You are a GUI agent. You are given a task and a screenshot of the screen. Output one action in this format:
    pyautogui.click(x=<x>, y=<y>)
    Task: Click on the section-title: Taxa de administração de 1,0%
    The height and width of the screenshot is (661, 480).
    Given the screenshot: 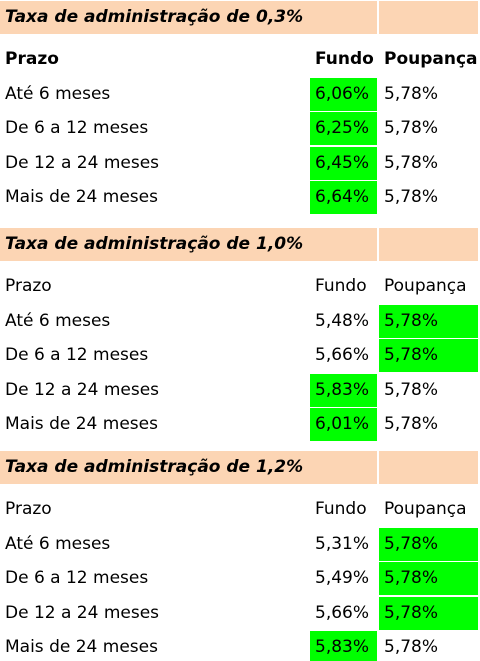 What is the action you would take?
    pyautogui.click(x=188, y=244)
    